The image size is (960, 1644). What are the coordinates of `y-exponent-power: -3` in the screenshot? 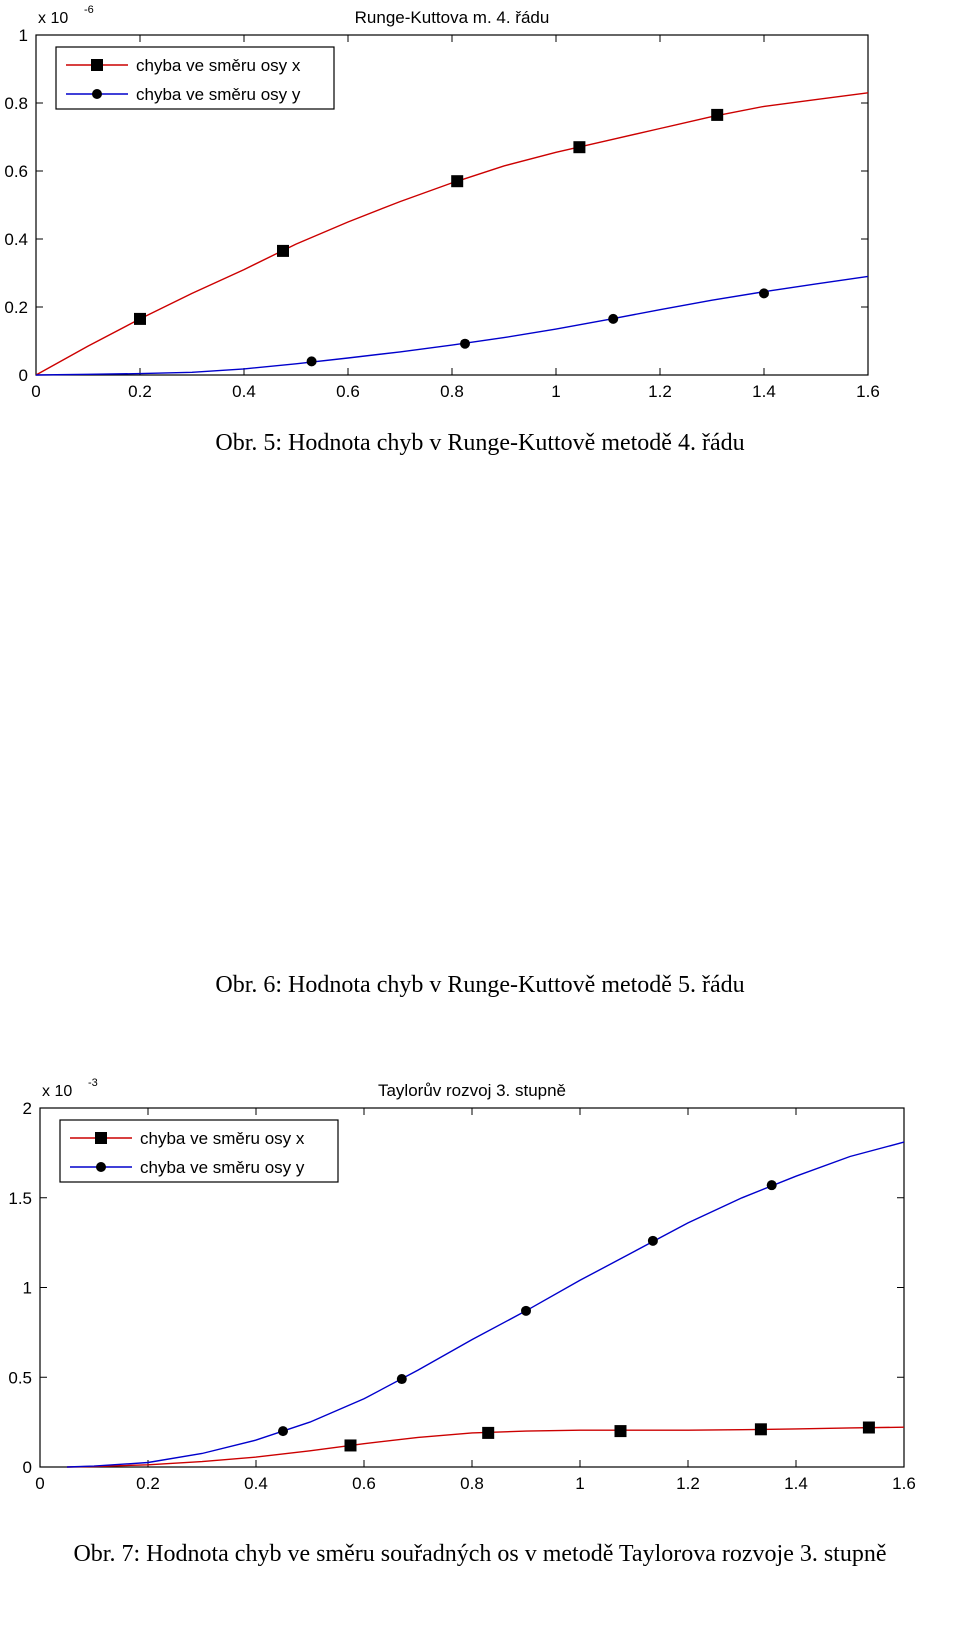 It's located at (93, 1083).